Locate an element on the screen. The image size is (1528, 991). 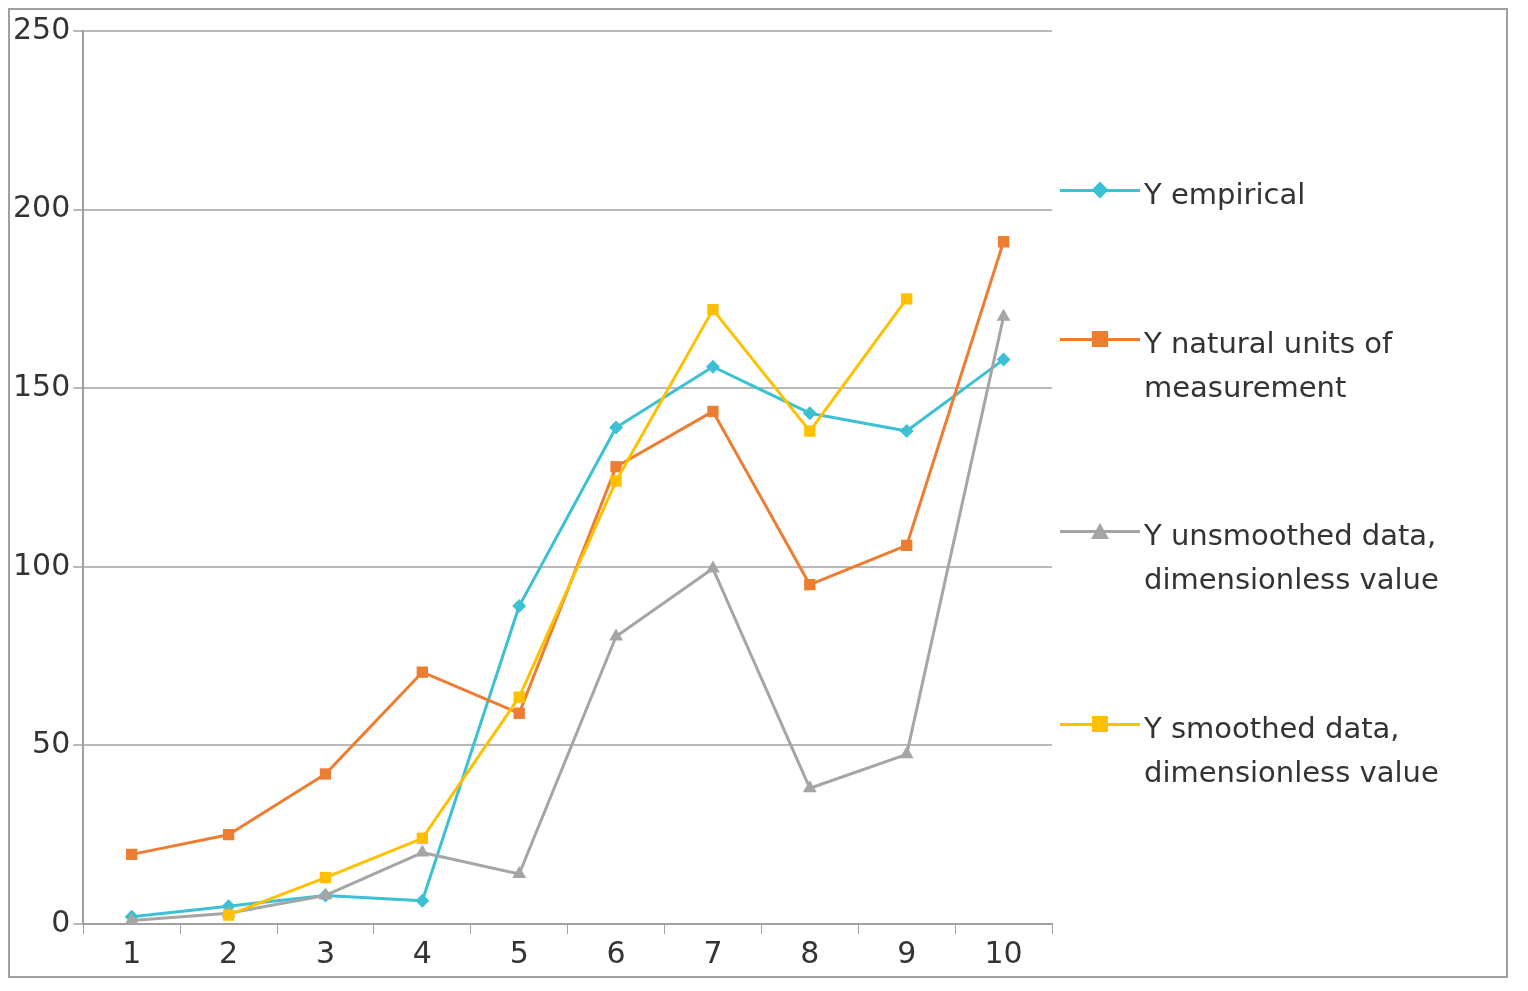
y-tick-label: 150 is located at coordinates (42, 385).